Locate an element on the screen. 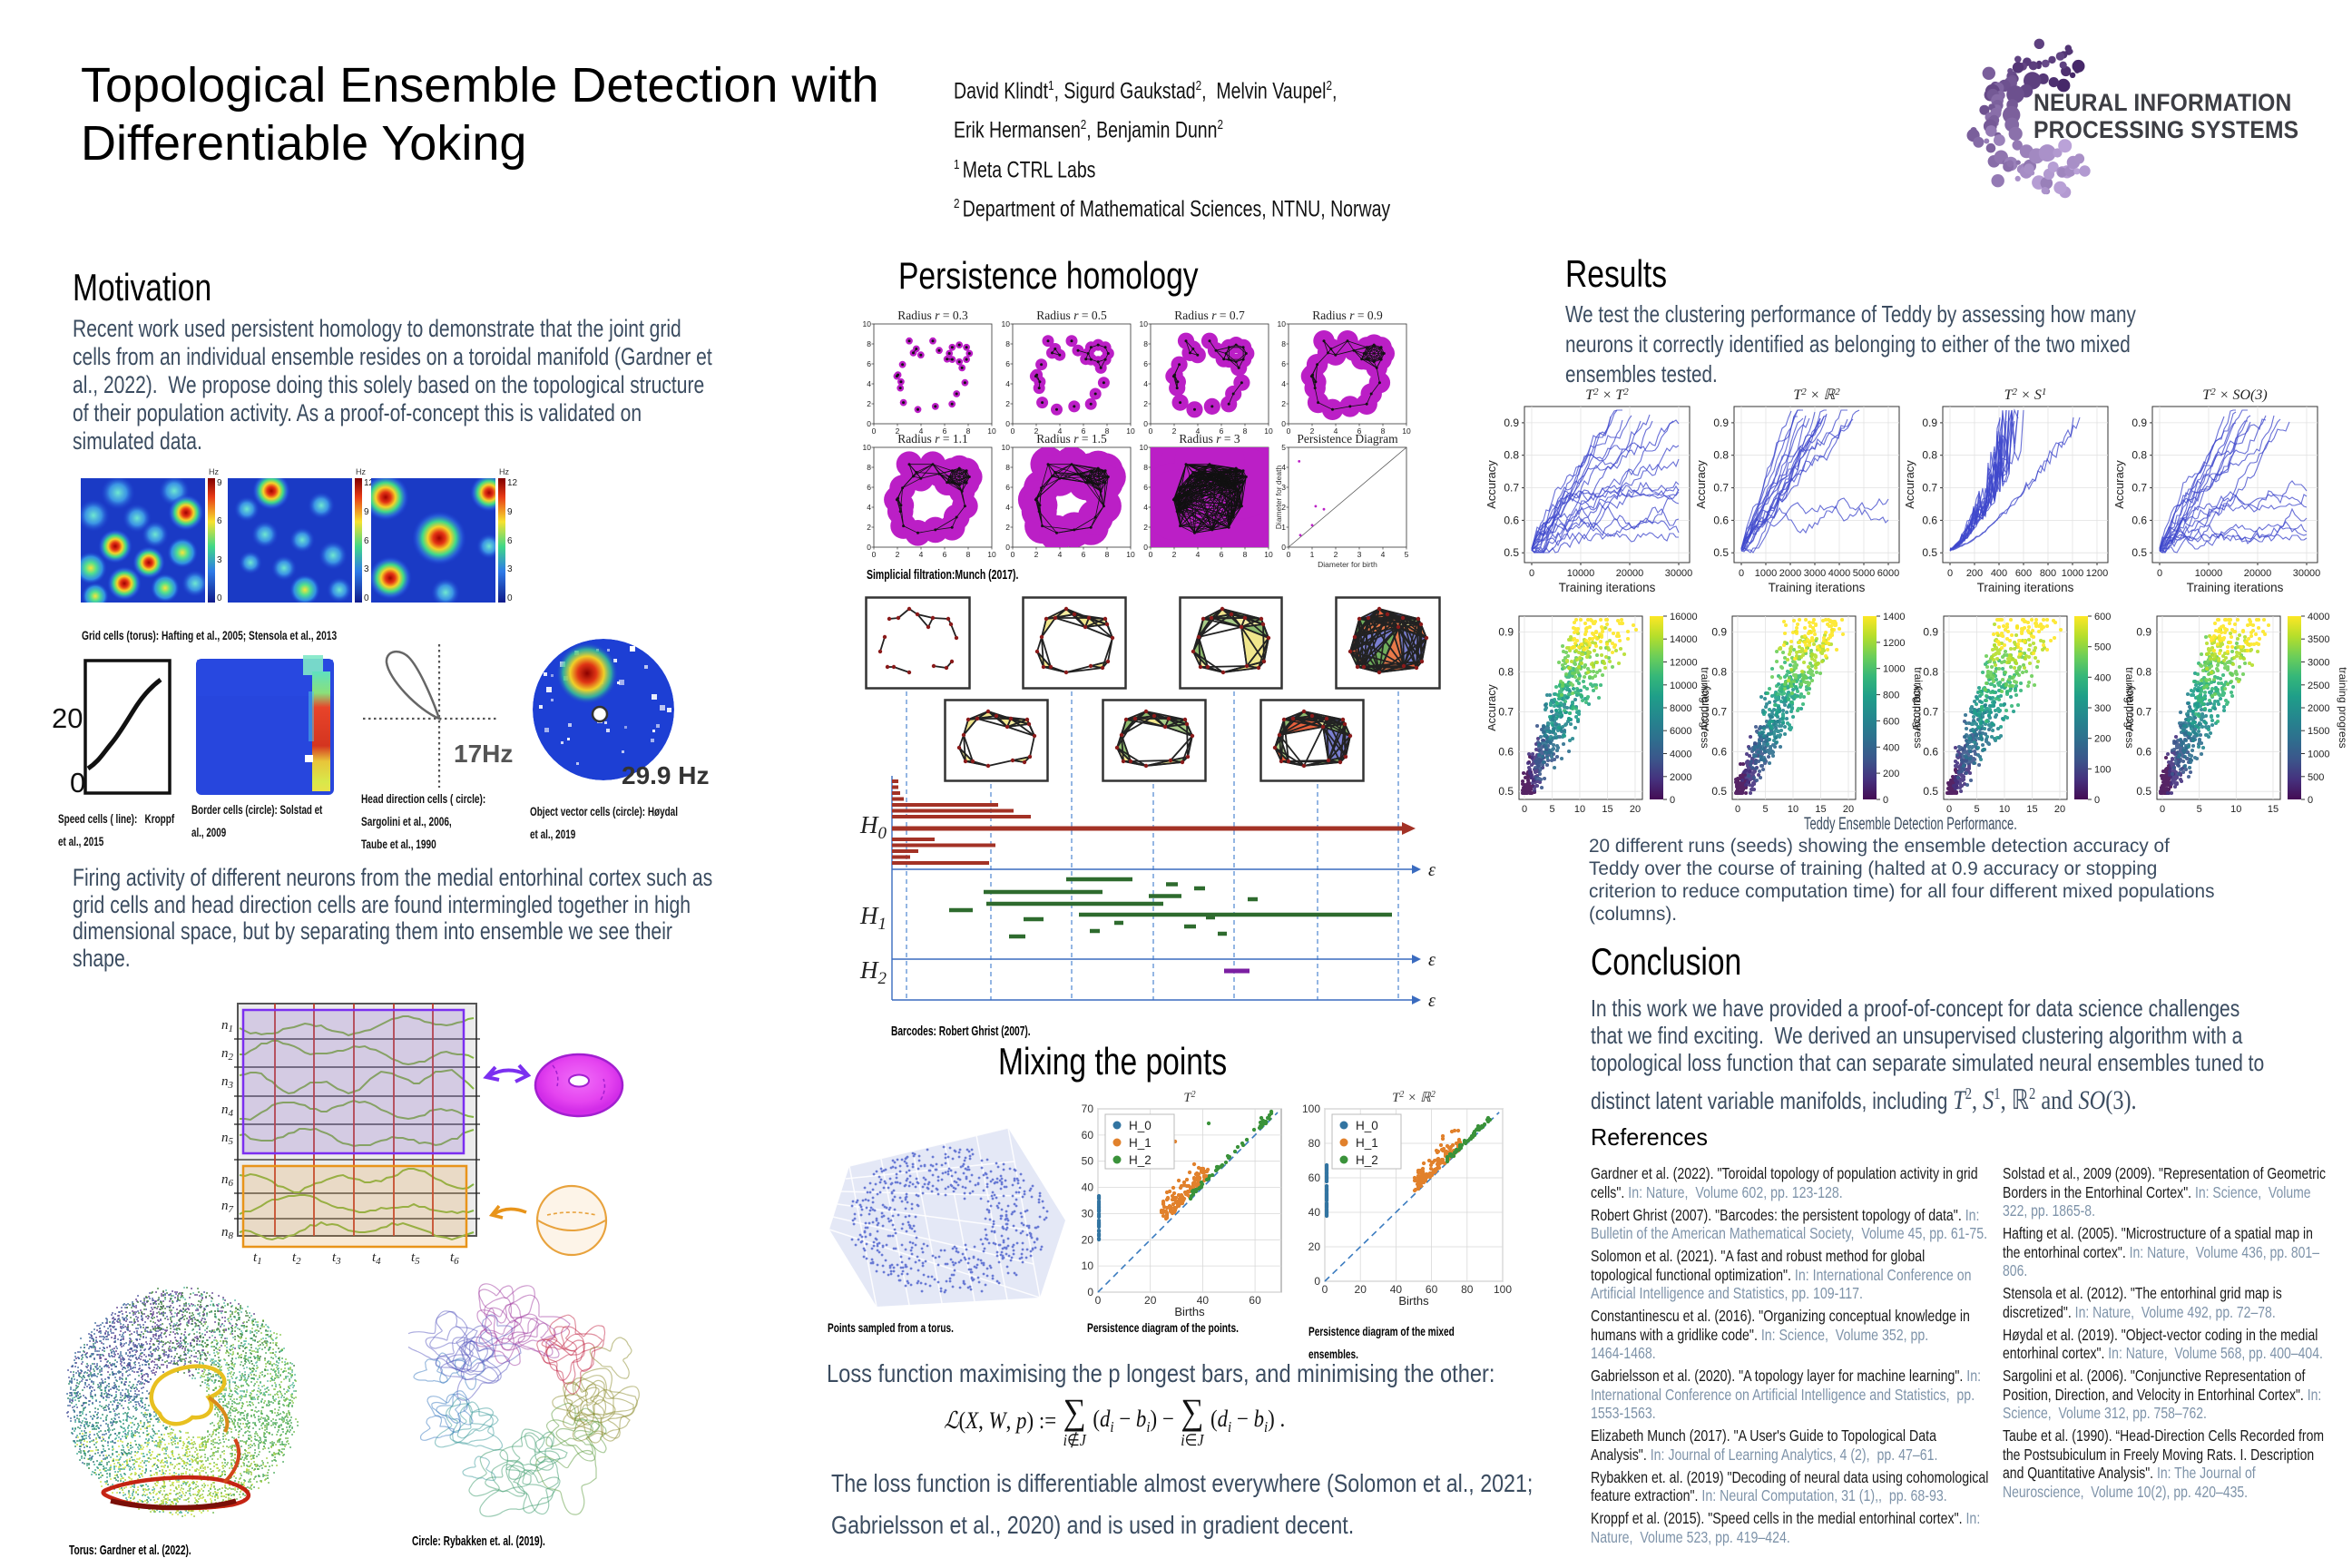 The width and height of the screenshot is (2352, 1568). svg-text: T2 × S1 is located at coordinates (2025, 395).